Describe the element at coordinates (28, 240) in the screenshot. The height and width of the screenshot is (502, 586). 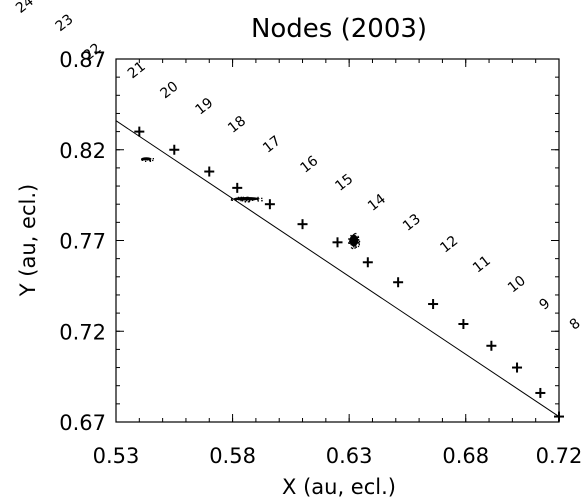
I see `y-axis-title: Y (au, ecl.)` at that location.